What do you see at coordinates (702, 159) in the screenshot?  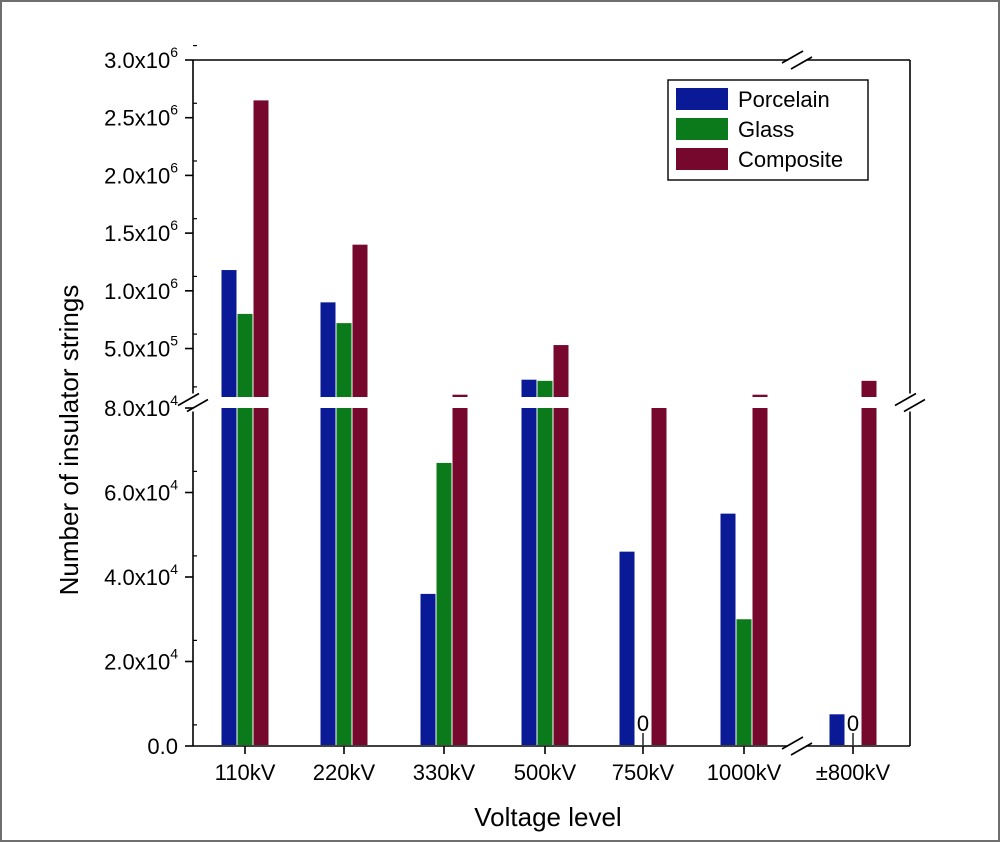 I see `legend-swatch-composite` at bounding box center [702, 159].